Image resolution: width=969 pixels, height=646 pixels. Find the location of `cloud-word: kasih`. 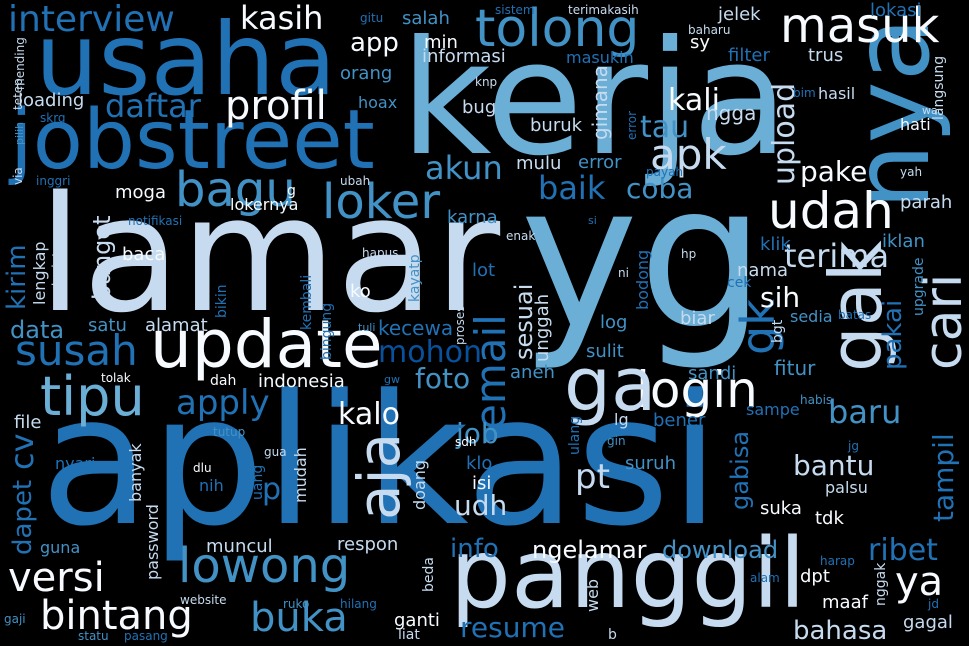

cloud-word: kasih is located at coordinates (282, 18).